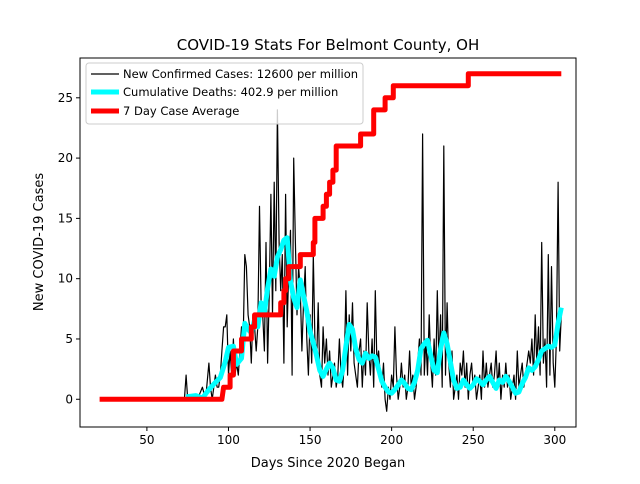  I want to click on legend-box, so click(224, 93).